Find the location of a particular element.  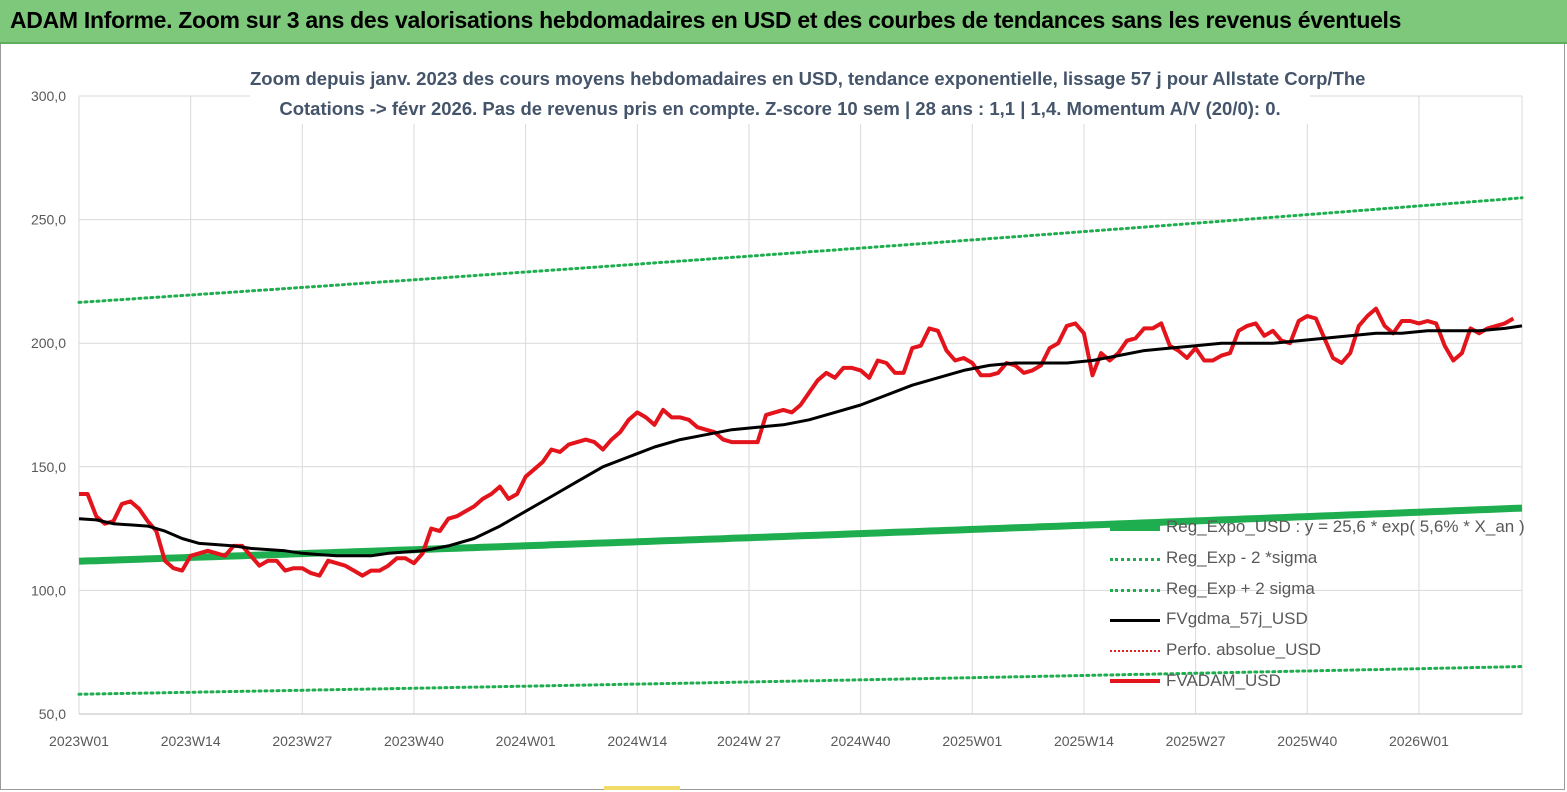

legend-swatch-reg-exp-plus is located at coordinates (1135, 590).